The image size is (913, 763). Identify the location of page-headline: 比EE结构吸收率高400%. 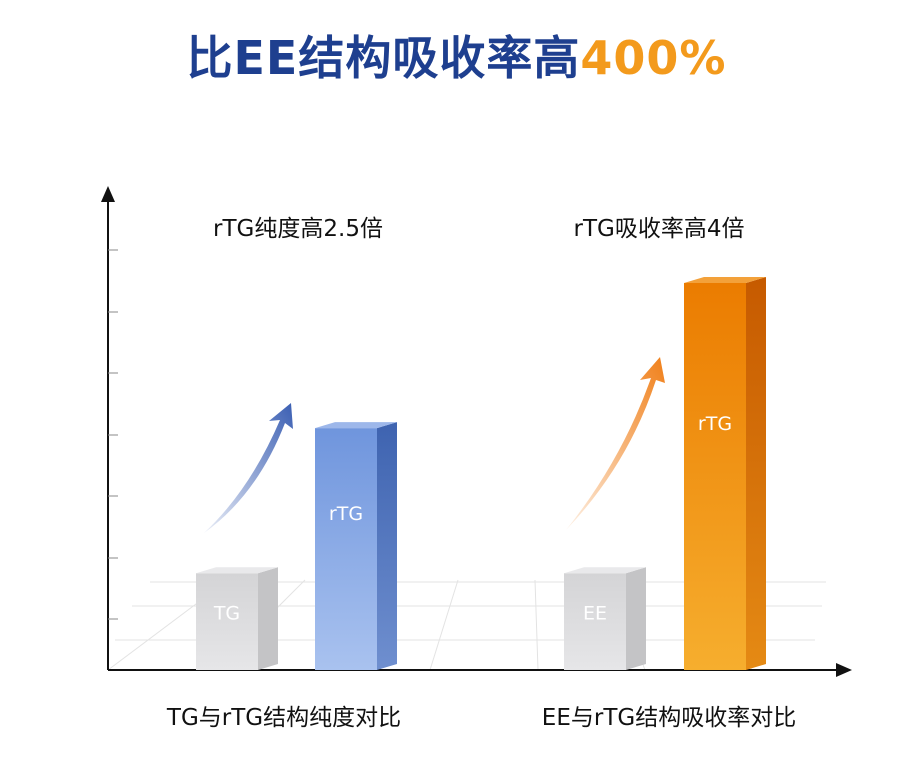
(456, 55).